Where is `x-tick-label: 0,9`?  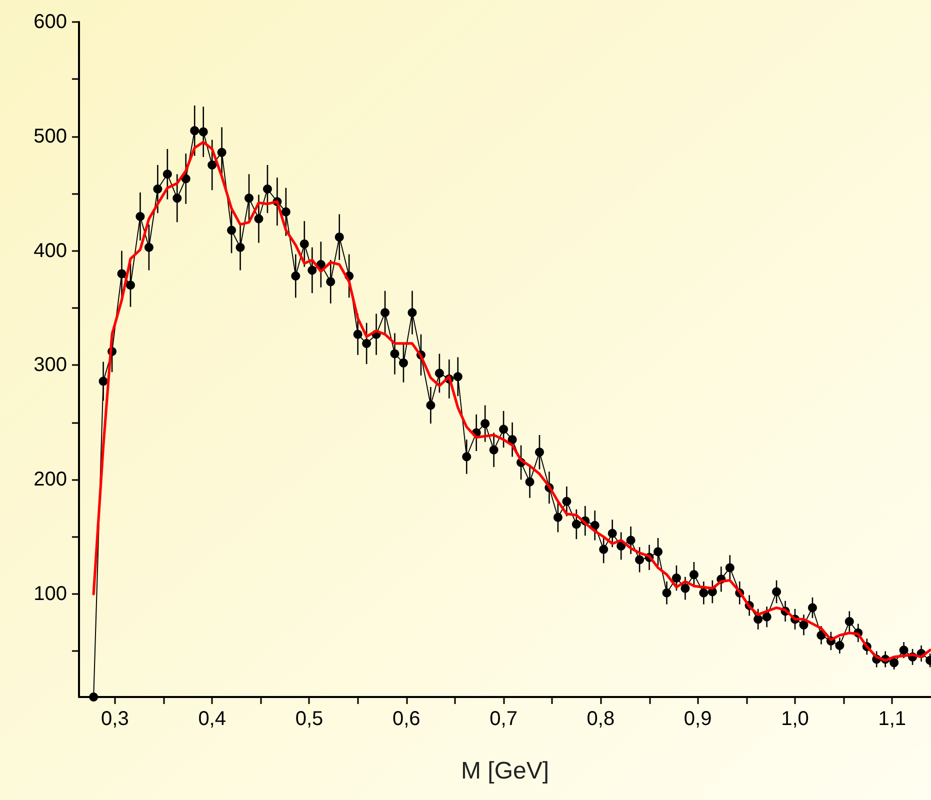
x-tick-label: 0,9 is located at coordinates (698, 719).